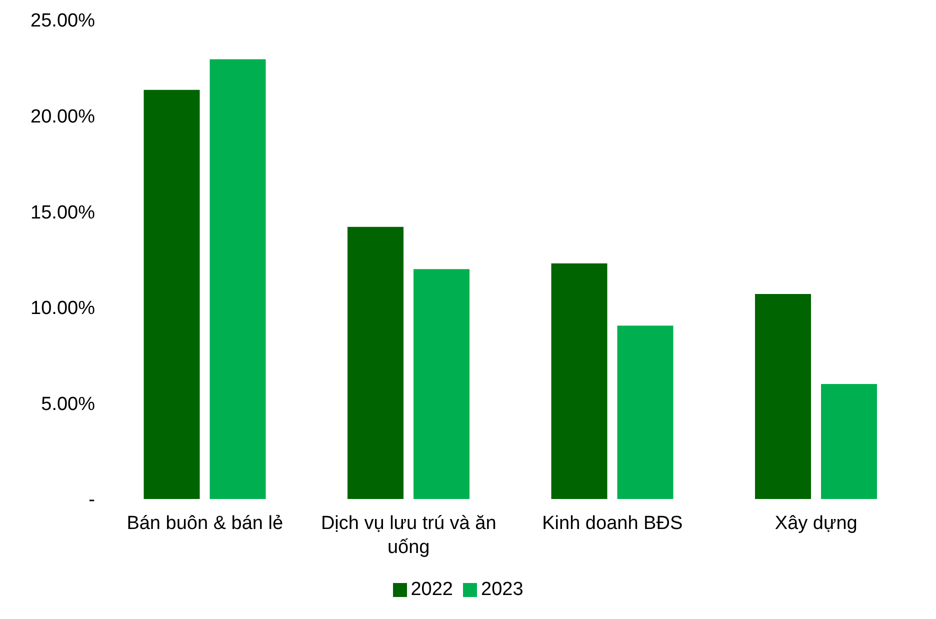  Describe the element at coordinates (408, 535) in the screenshot. I see `x-tick-label: Dịch vụ lưu trú và ăn uống` at that location.